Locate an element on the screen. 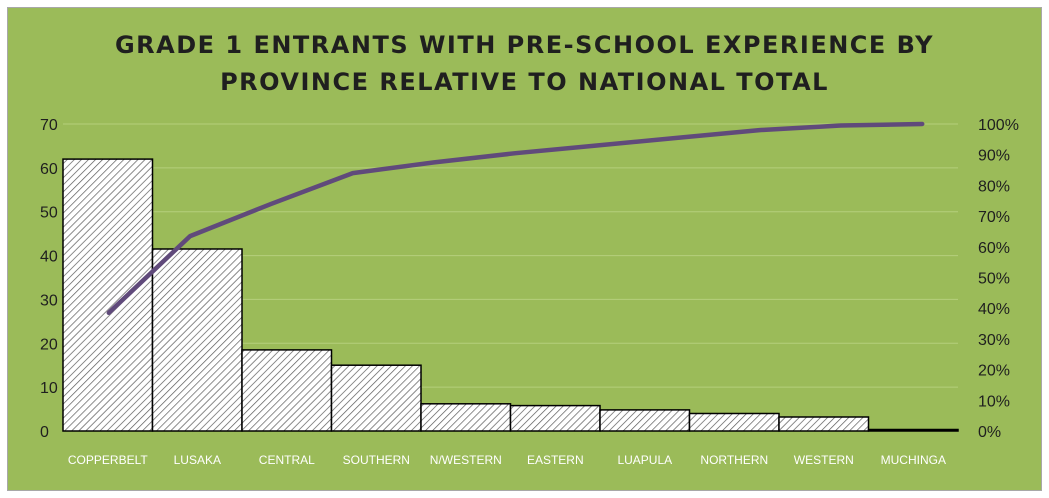 This screenshot has height=498, width=1049. category-label: NORTHERN is located at coordinates (734, 460).